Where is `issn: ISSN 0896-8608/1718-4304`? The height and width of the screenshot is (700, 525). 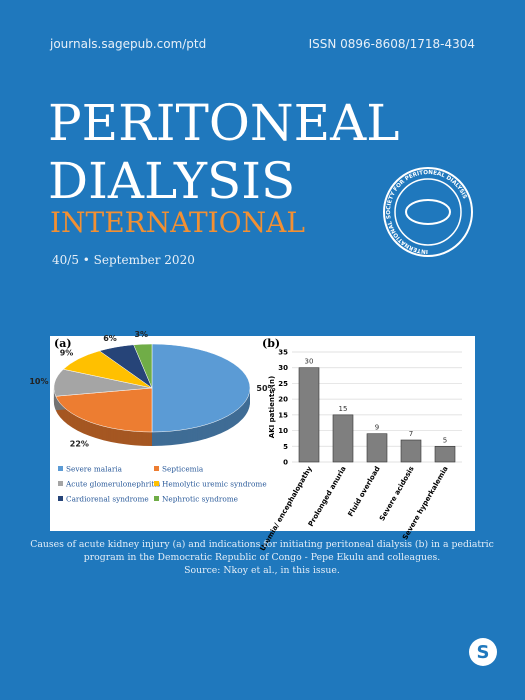 issn: ISSN 0896-8608/1718-4304 is located at coordinates (392, 44).